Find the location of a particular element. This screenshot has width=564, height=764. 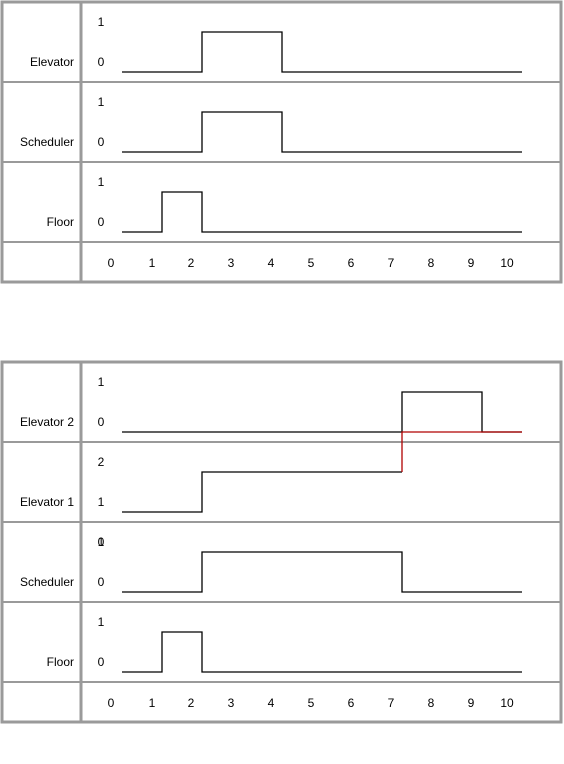

row-label: Elevator is located at coordinates (52, 62).